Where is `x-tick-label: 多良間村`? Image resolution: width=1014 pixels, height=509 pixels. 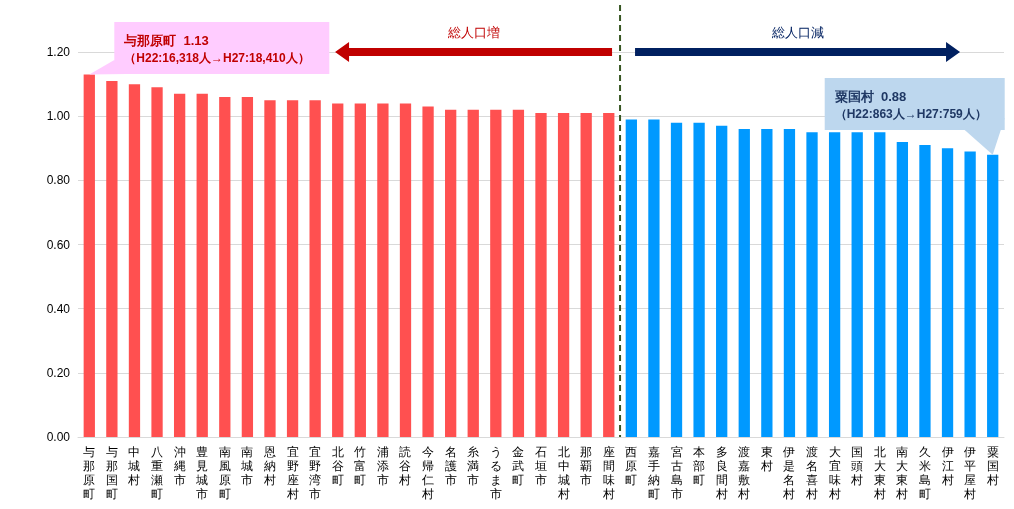
x-tick-label: 多良間村 is located at coordinates (721, 473).